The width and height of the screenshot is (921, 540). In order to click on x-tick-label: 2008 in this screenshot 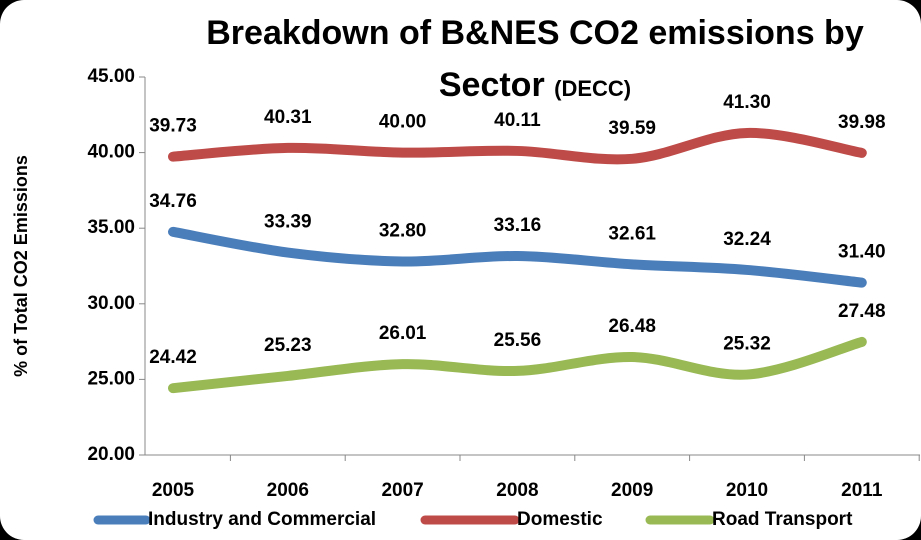, I will do `click(517, 490)`.